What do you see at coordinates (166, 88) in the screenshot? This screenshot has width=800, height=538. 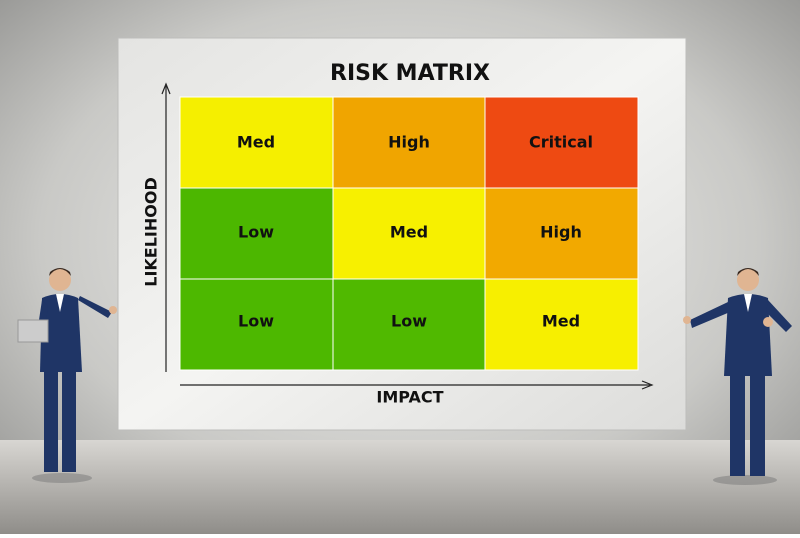 I see `y-arrow` at bounding box center [166, 88].